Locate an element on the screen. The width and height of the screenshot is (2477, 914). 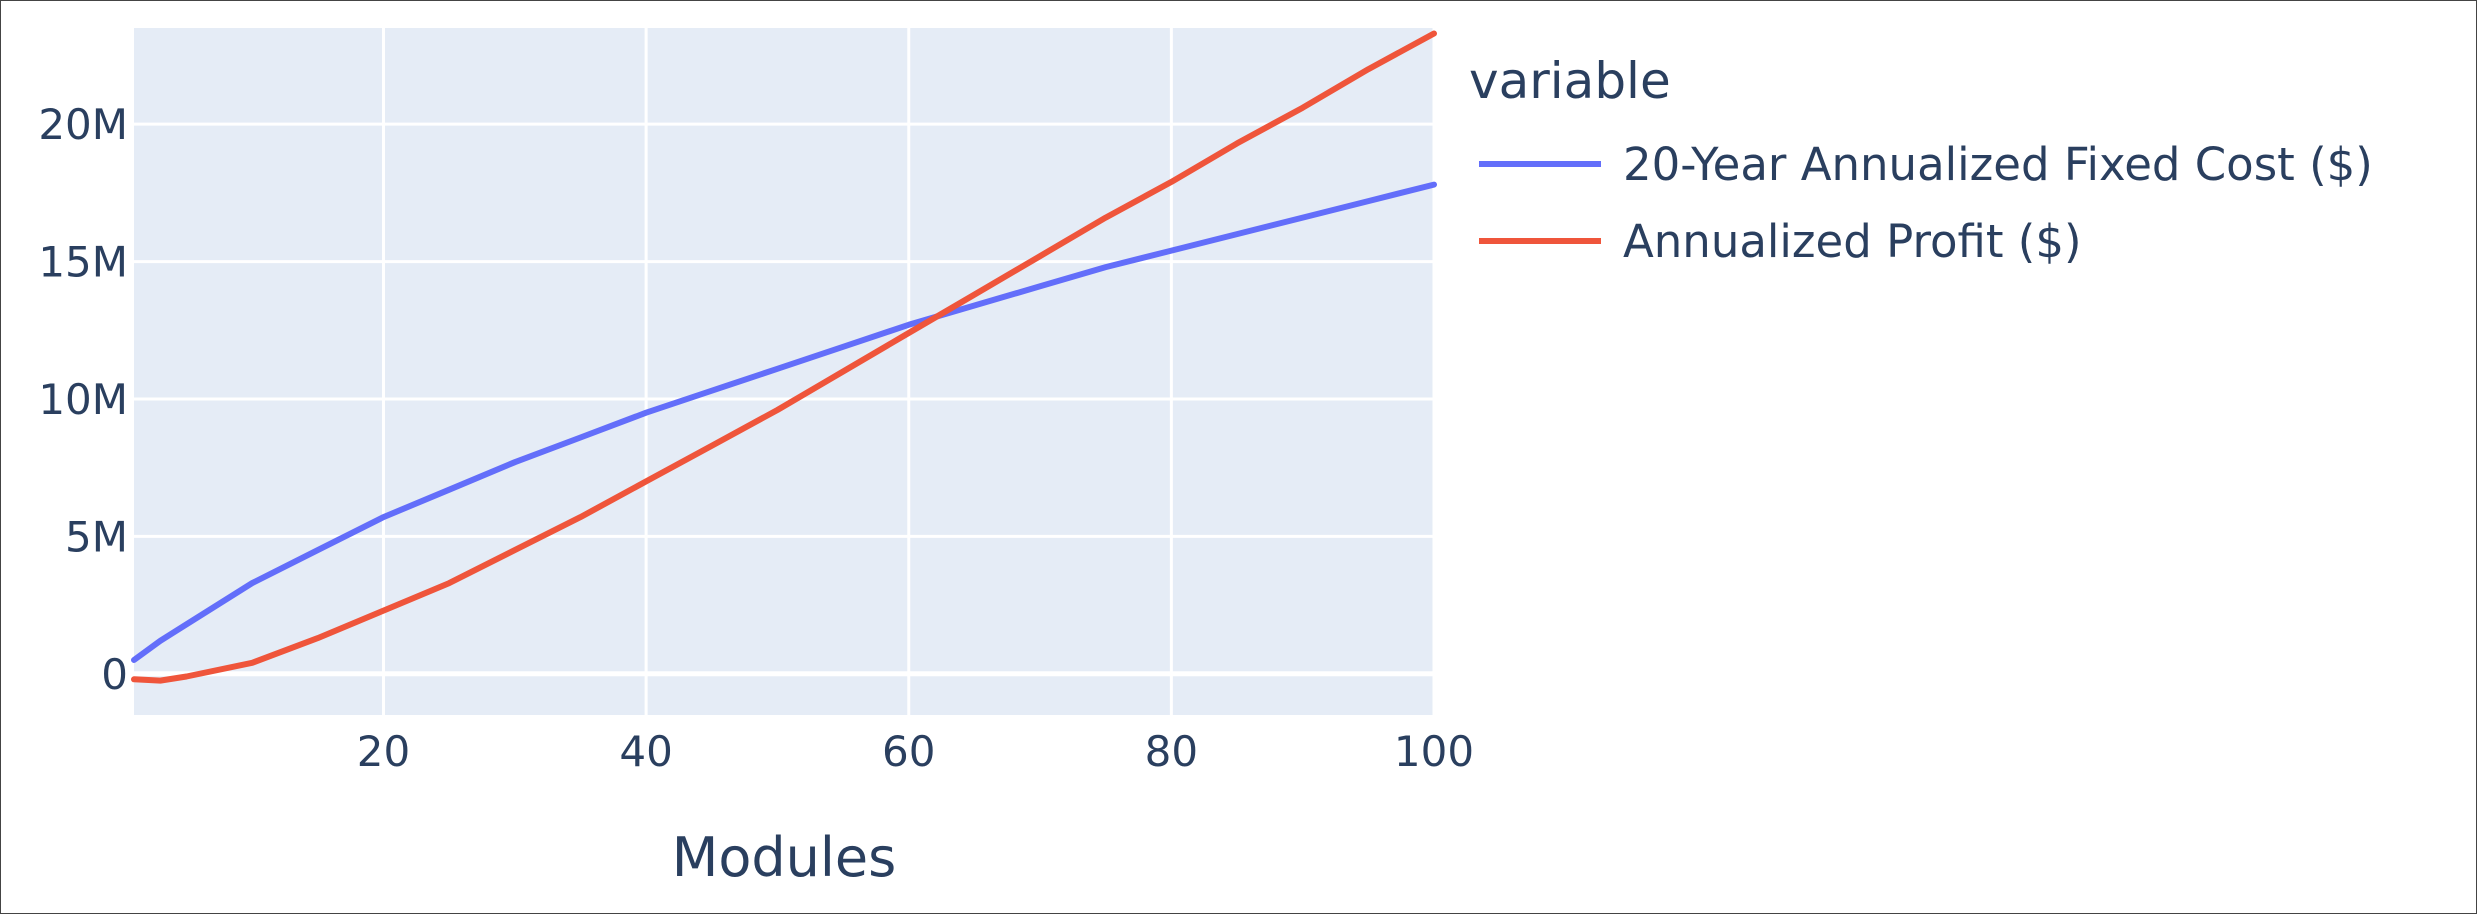
x-tick-label: 60 is located at coordinates (908, 751).